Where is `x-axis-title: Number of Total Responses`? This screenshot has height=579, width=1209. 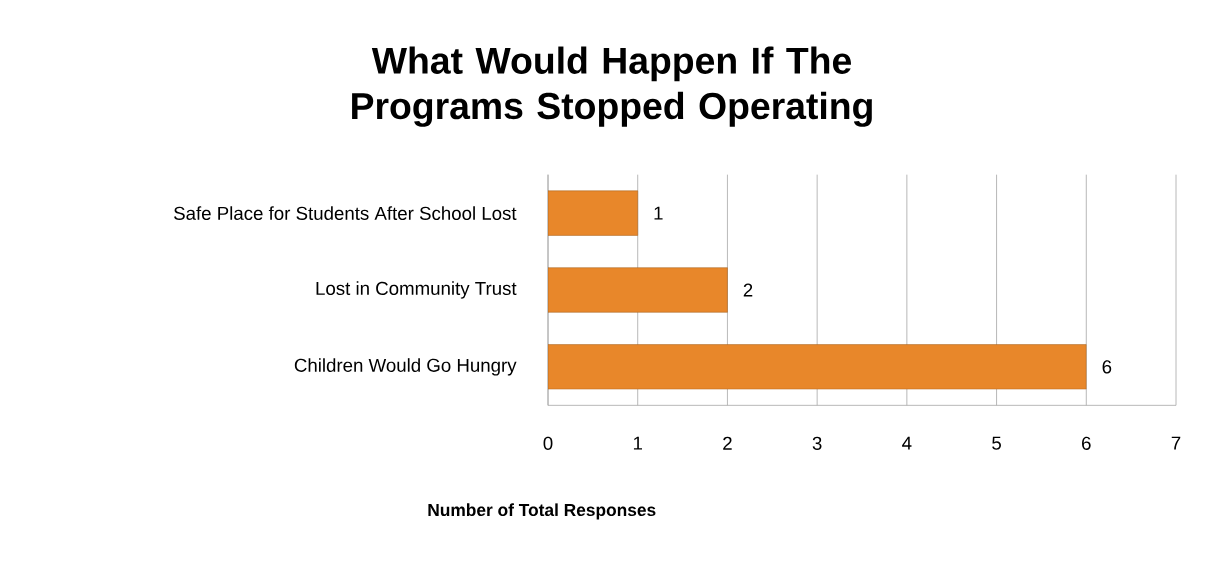
x-axis-title: Number of Total Responses is located at coordinates (542, 511).